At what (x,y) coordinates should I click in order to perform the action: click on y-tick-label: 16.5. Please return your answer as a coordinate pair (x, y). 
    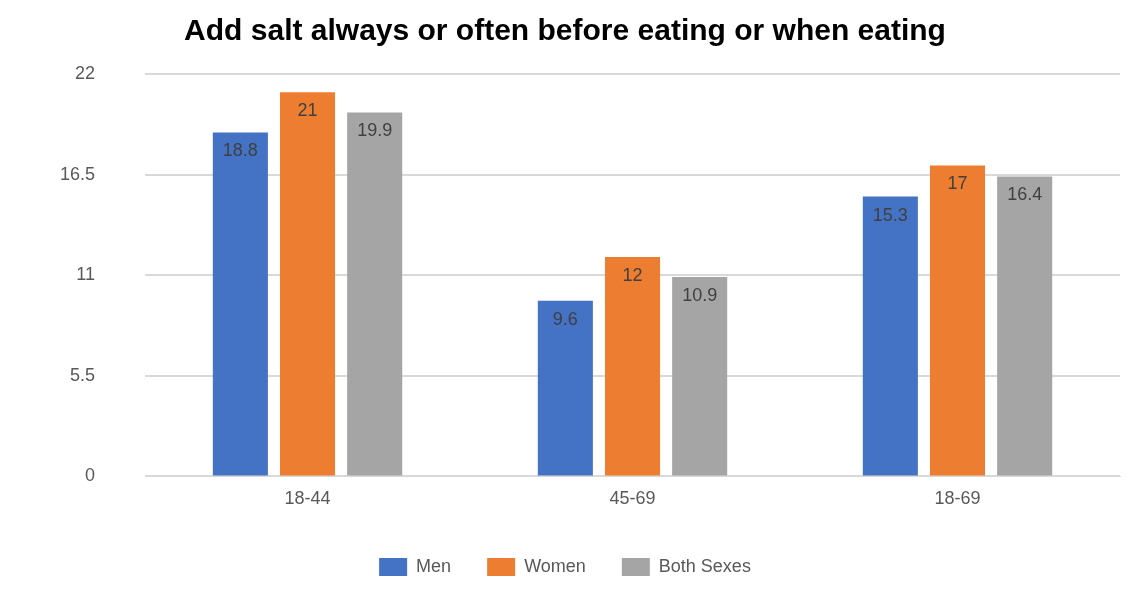
    Looking at the image, I should click on (77, 173).